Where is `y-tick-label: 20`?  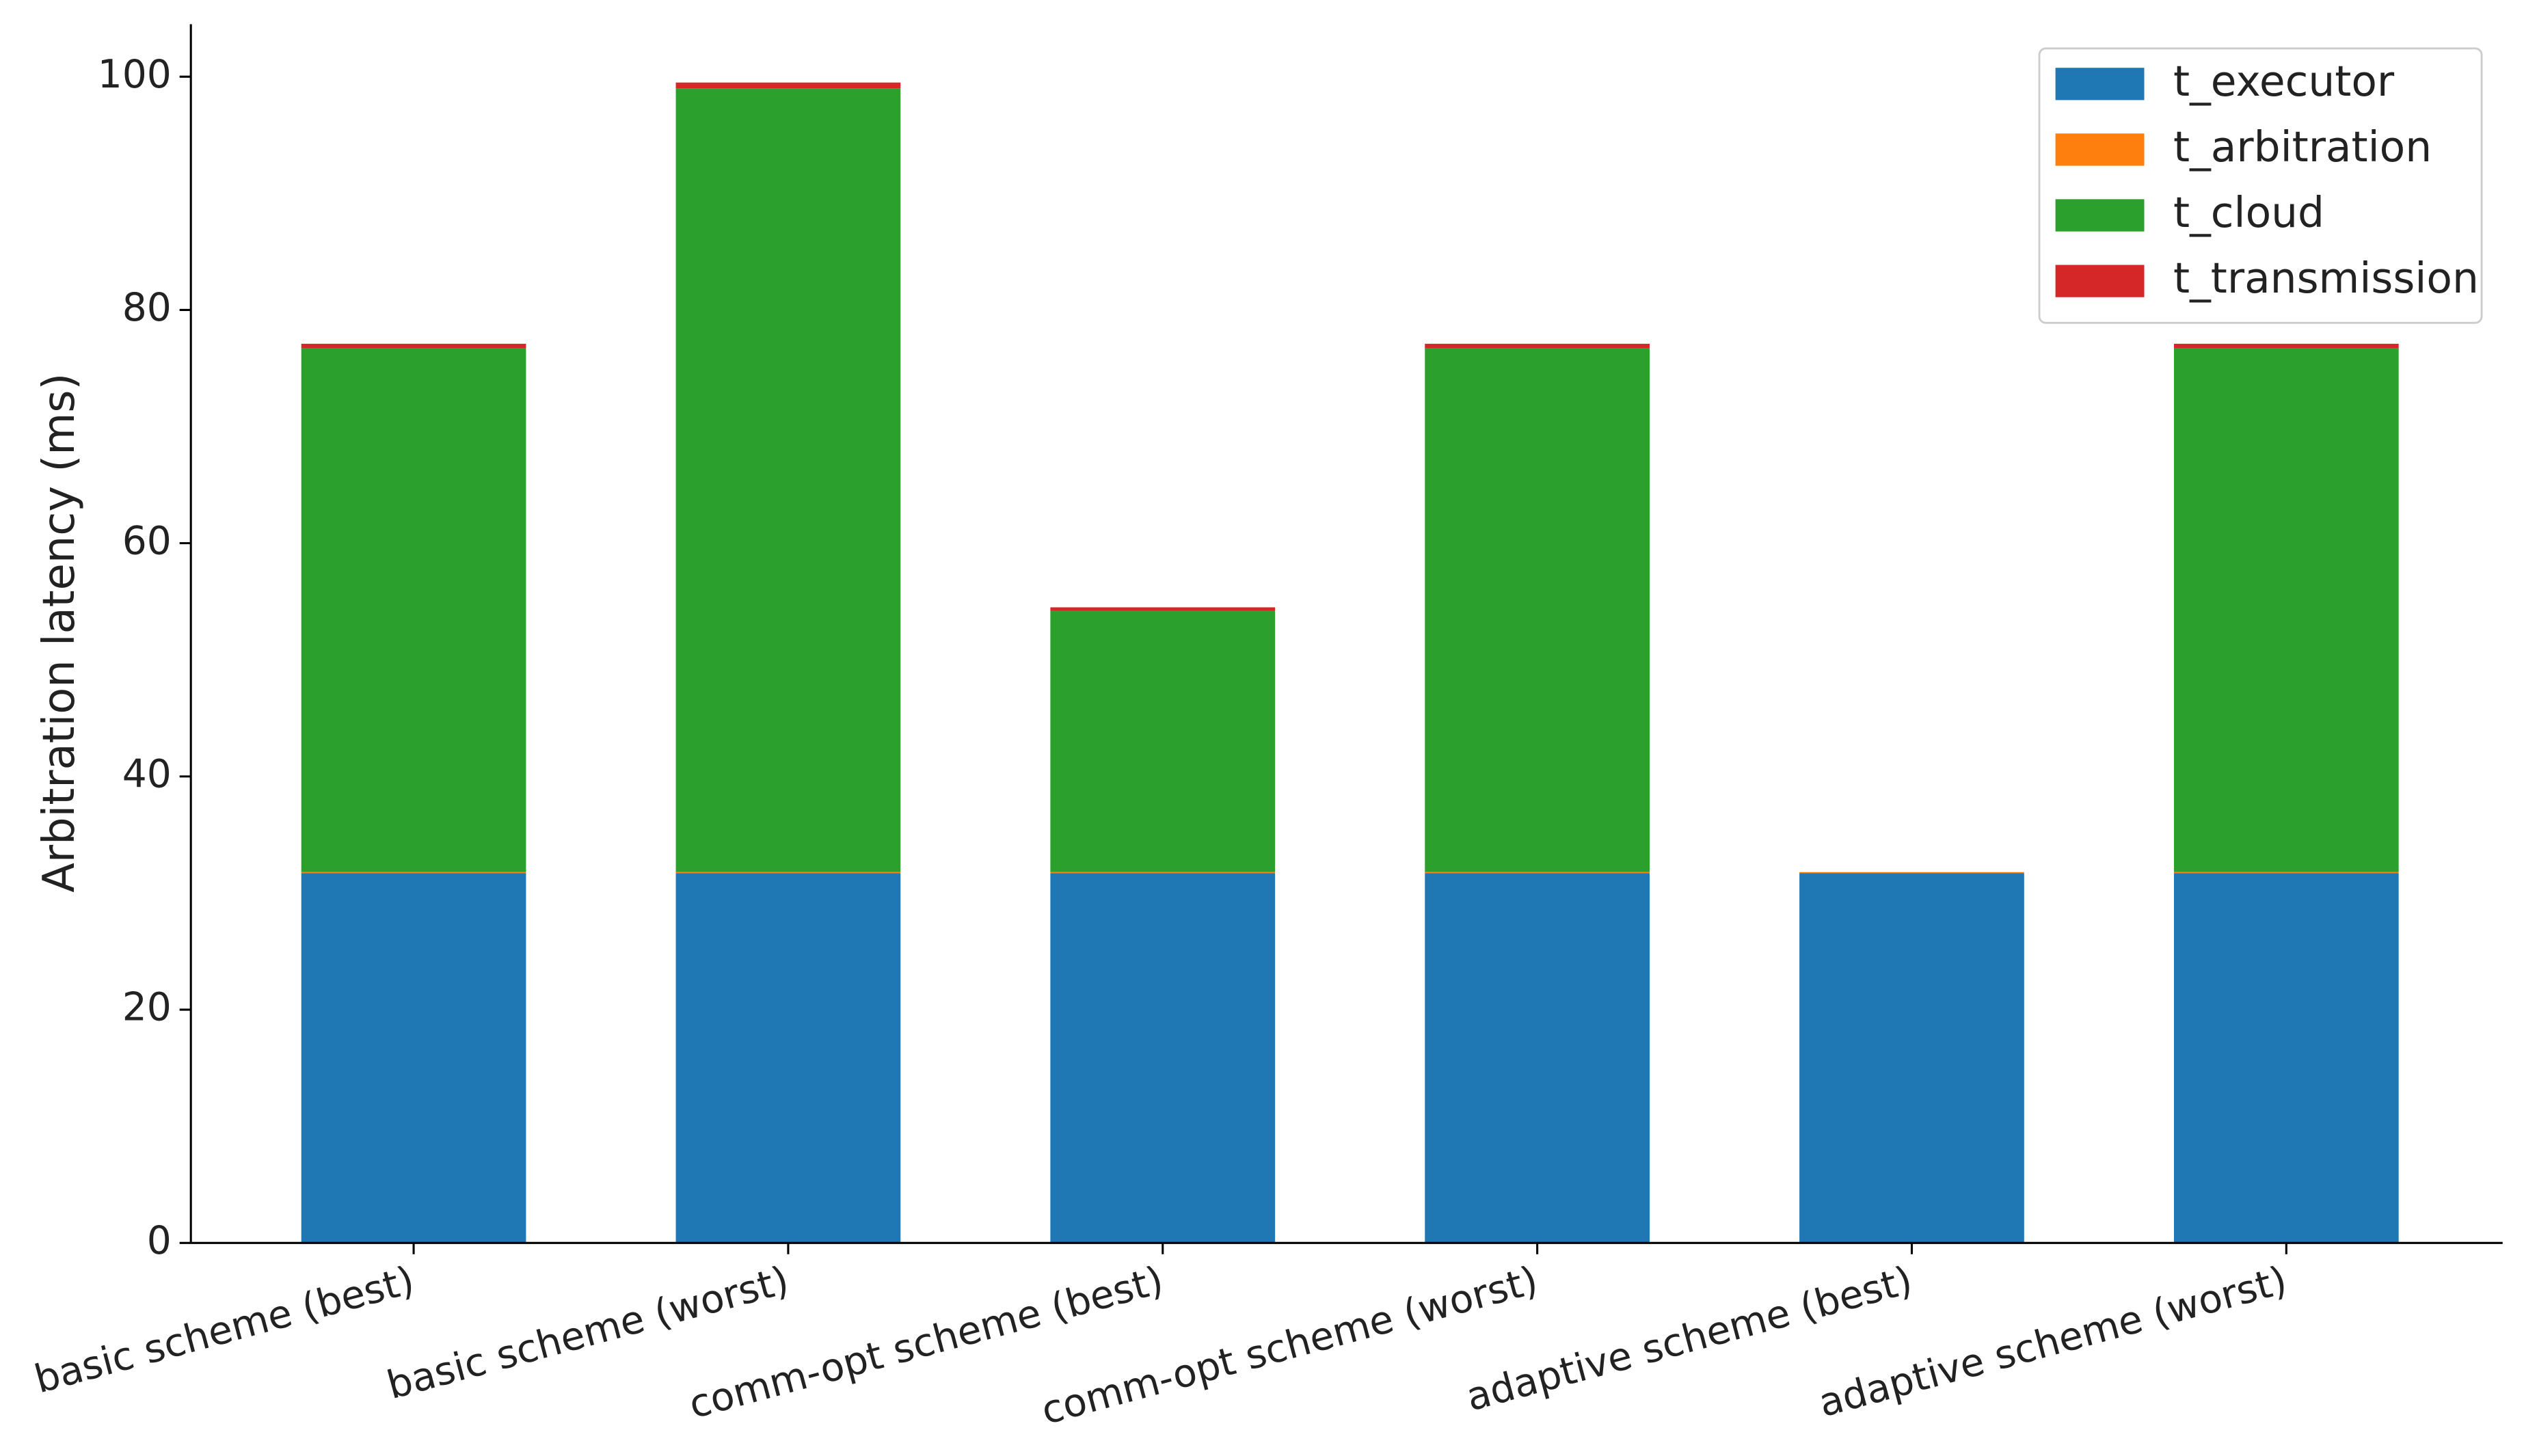 y-tick-label: 20 is located at coordinates (147, 1007).